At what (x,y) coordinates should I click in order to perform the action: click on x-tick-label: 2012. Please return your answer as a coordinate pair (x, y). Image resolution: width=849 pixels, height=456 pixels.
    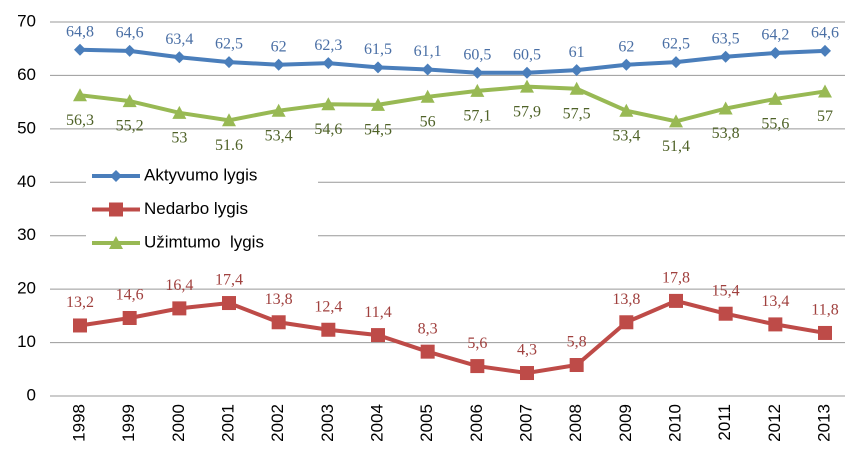
    Looking at the image, I should click on (774, 423).